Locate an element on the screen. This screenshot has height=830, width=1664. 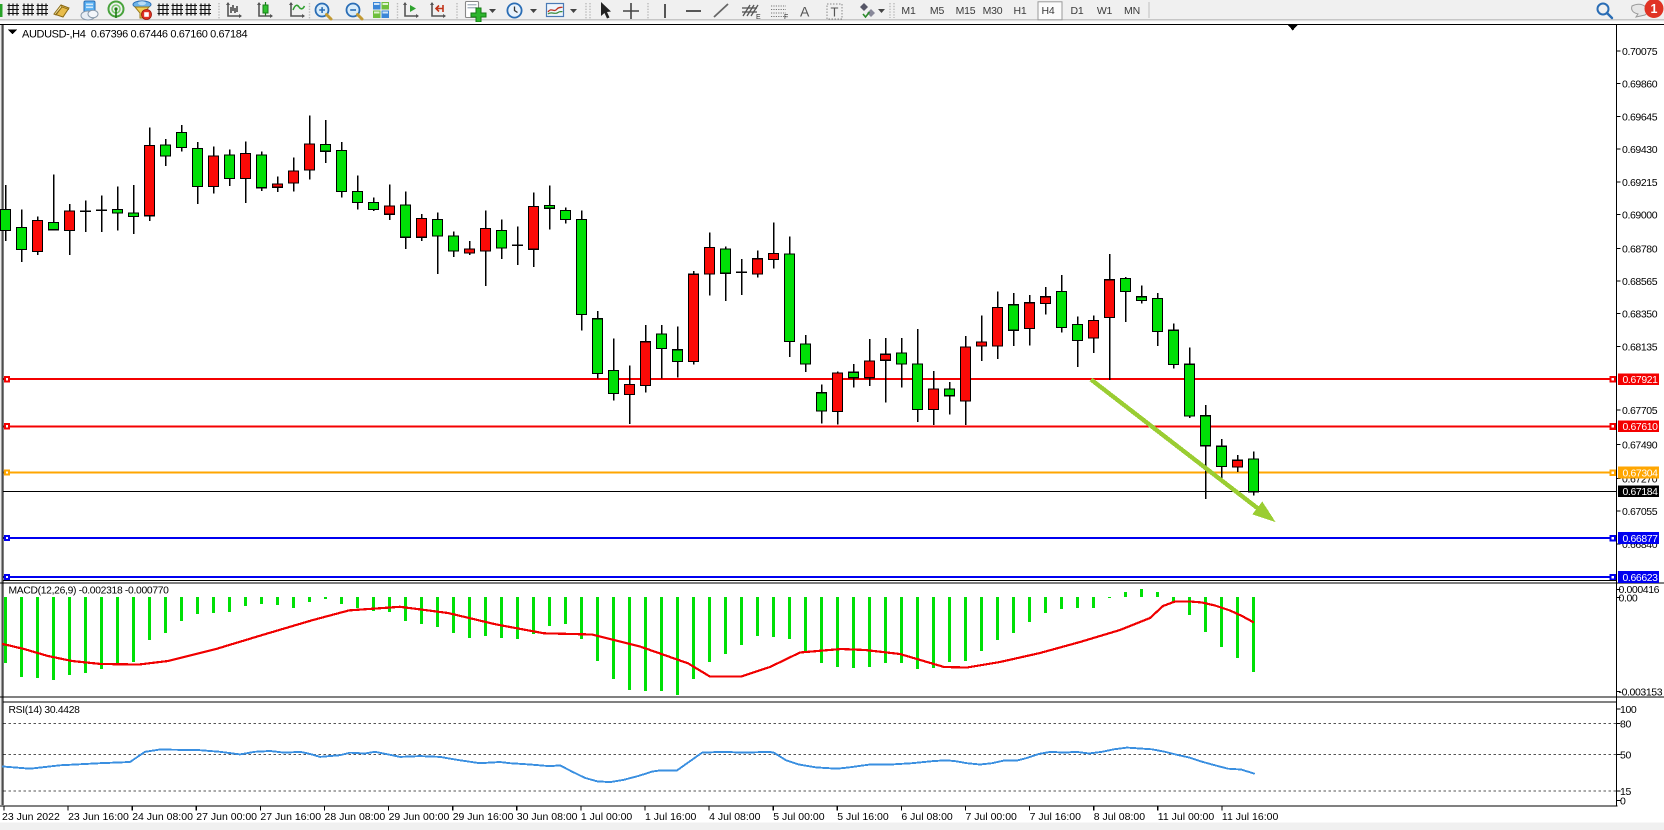
svg-text: M1 is located at coordinates (908, 11).